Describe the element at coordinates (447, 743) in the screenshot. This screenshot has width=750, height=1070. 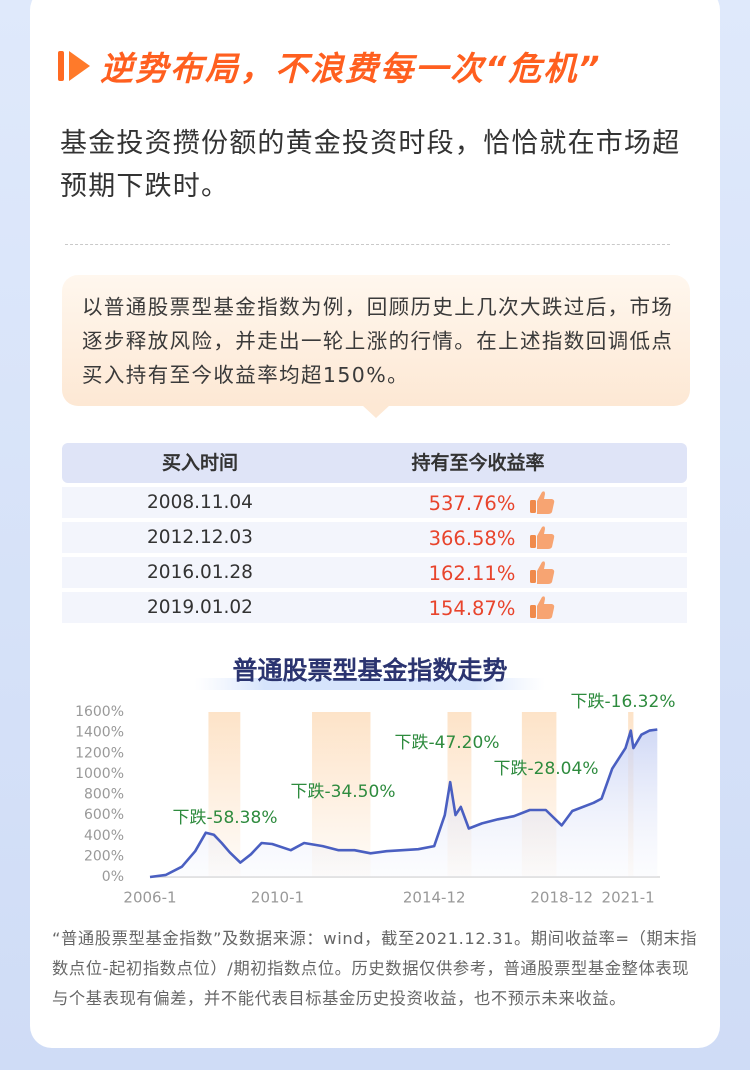
I see `drawdown-annotation: 下跌-47.20%` at that location.